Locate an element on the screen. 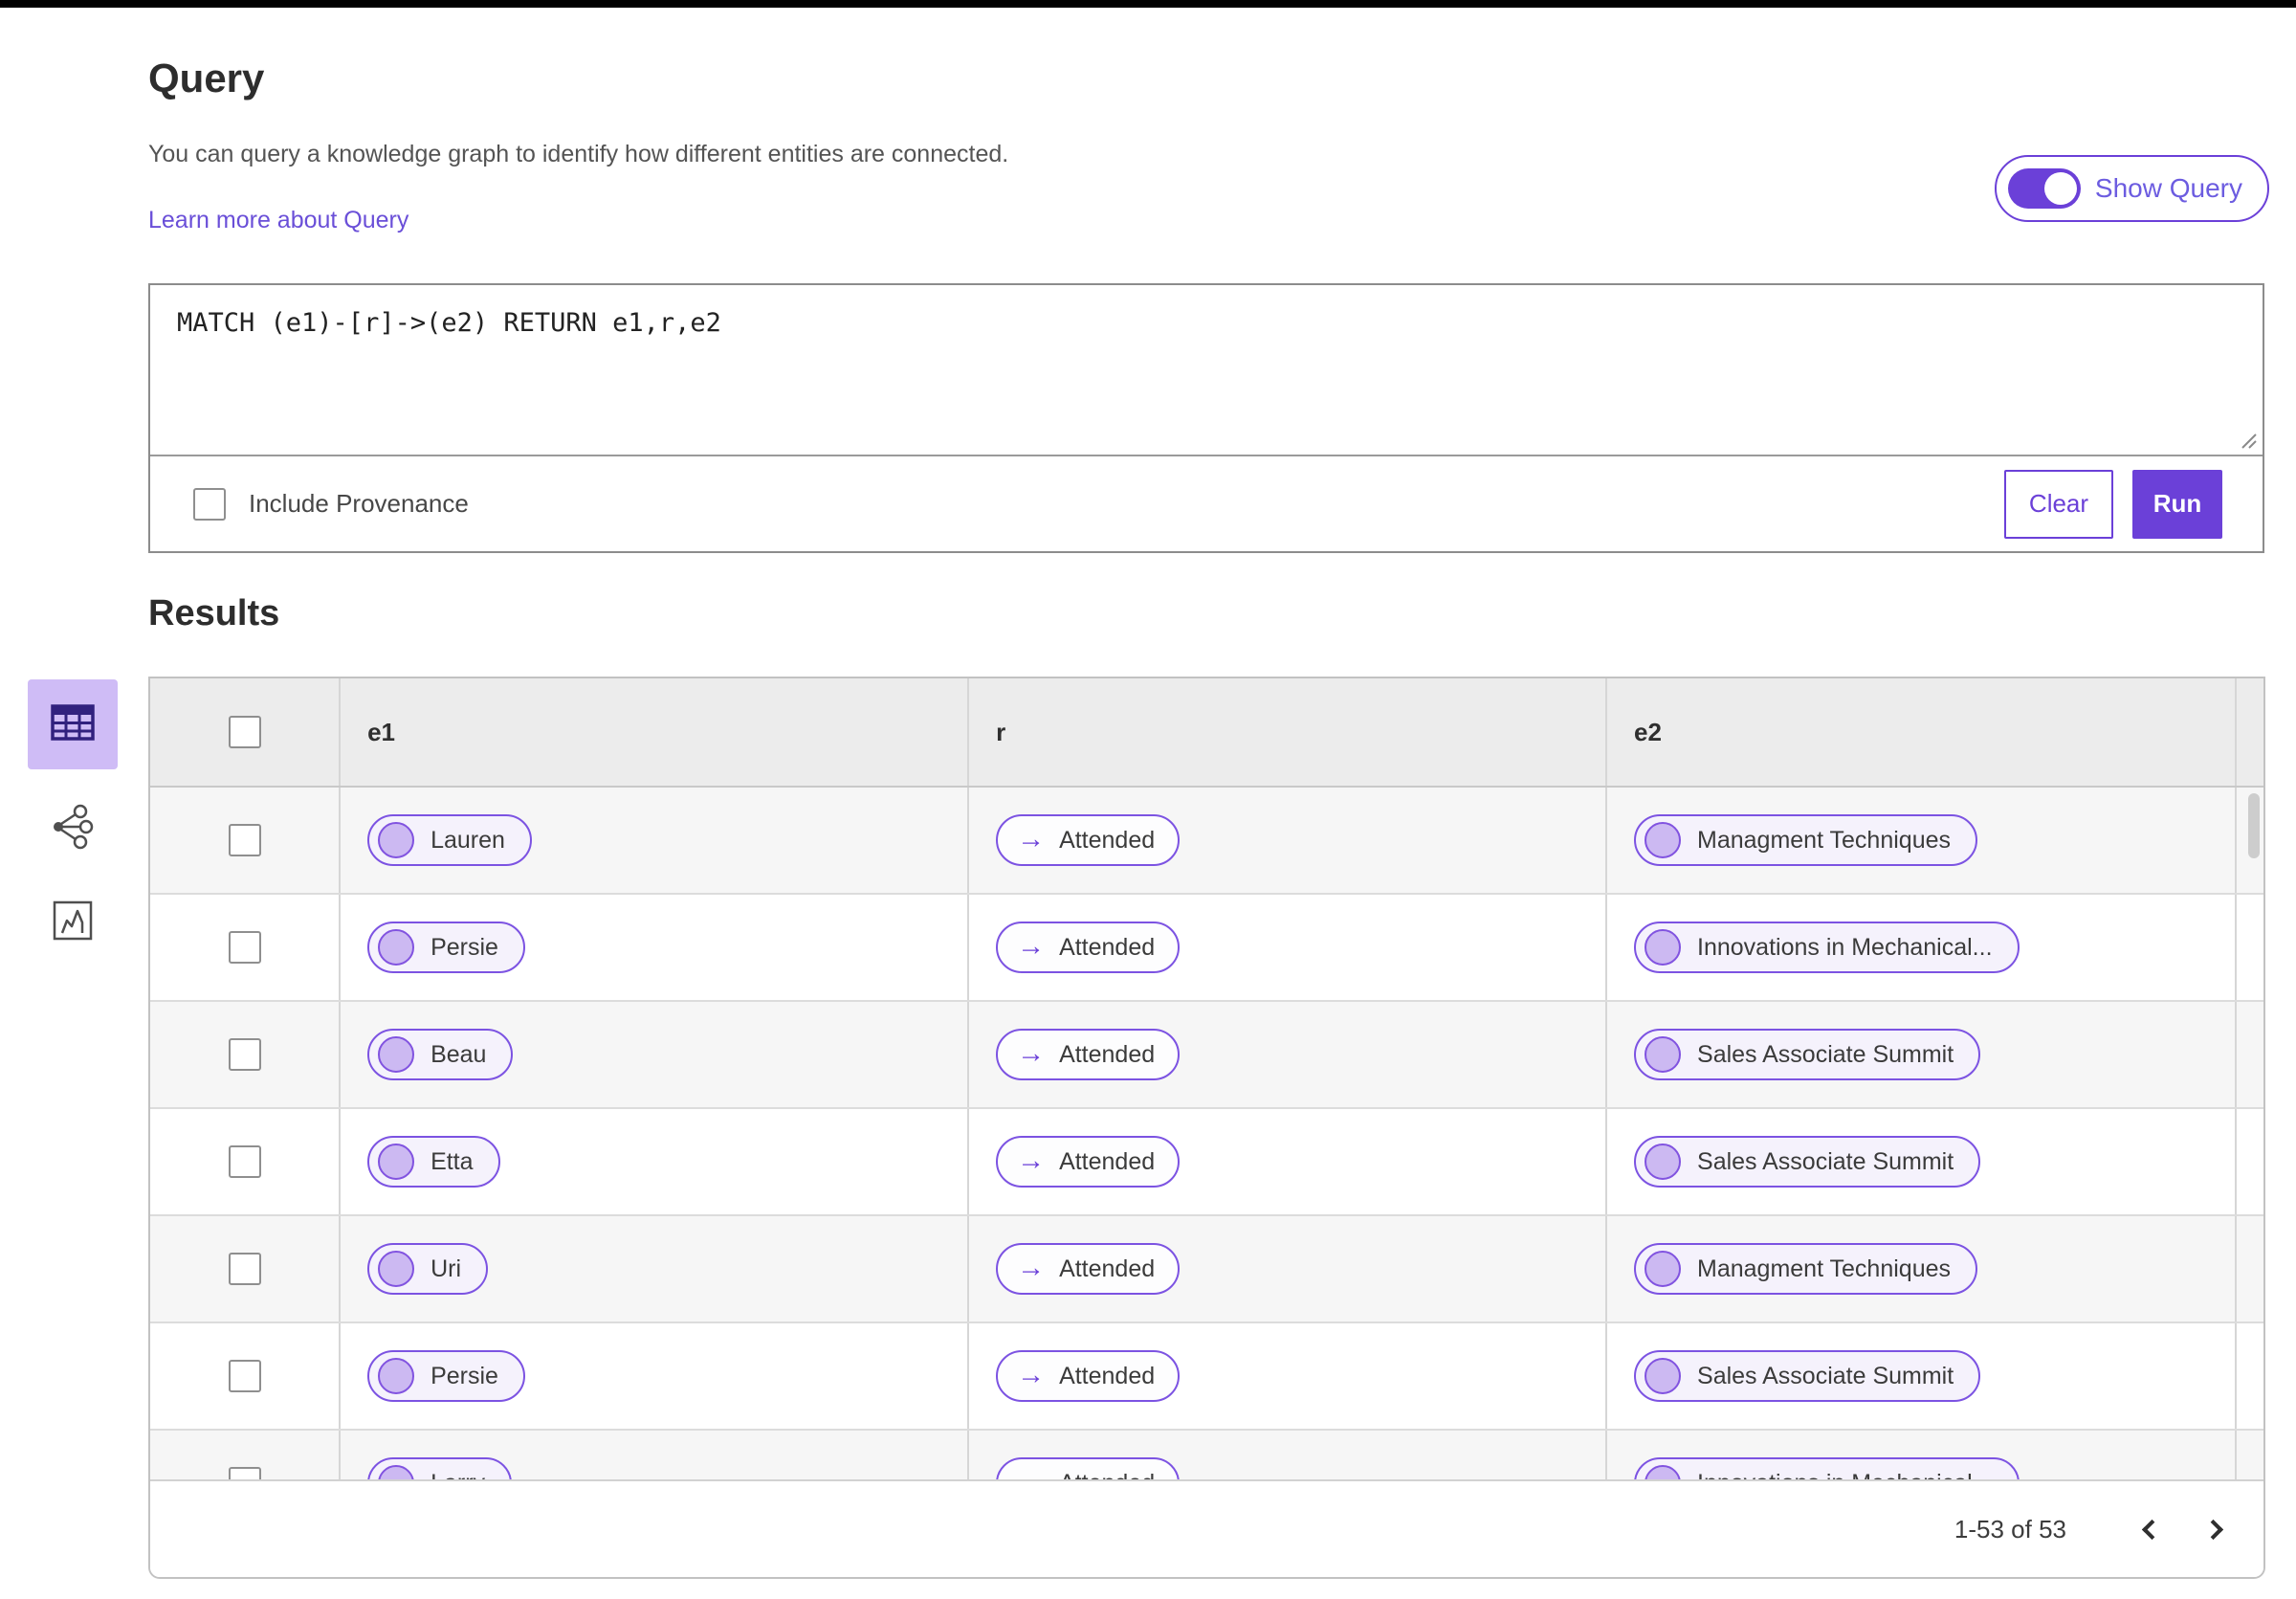 This screenshot has height=1599, width=2296. query-toolbar: Include Provenance Clear Run is located at coordinates (1206, 503).